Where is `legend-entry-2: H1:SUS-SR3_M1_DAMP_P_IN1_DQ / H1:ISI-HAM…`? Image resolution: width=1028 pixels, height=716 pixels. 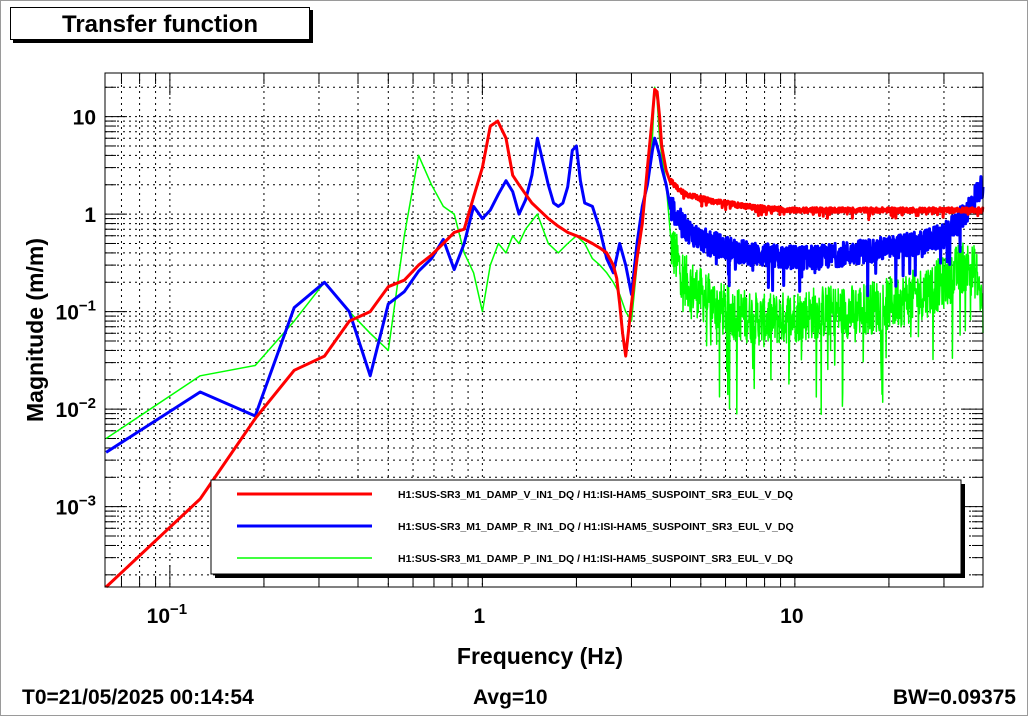 legend-entry-2: H1:SUS-SR3_M1_DAMP_P_IN1_DQ / H1:ISI-HAM… is located at coordinates (595, 559).